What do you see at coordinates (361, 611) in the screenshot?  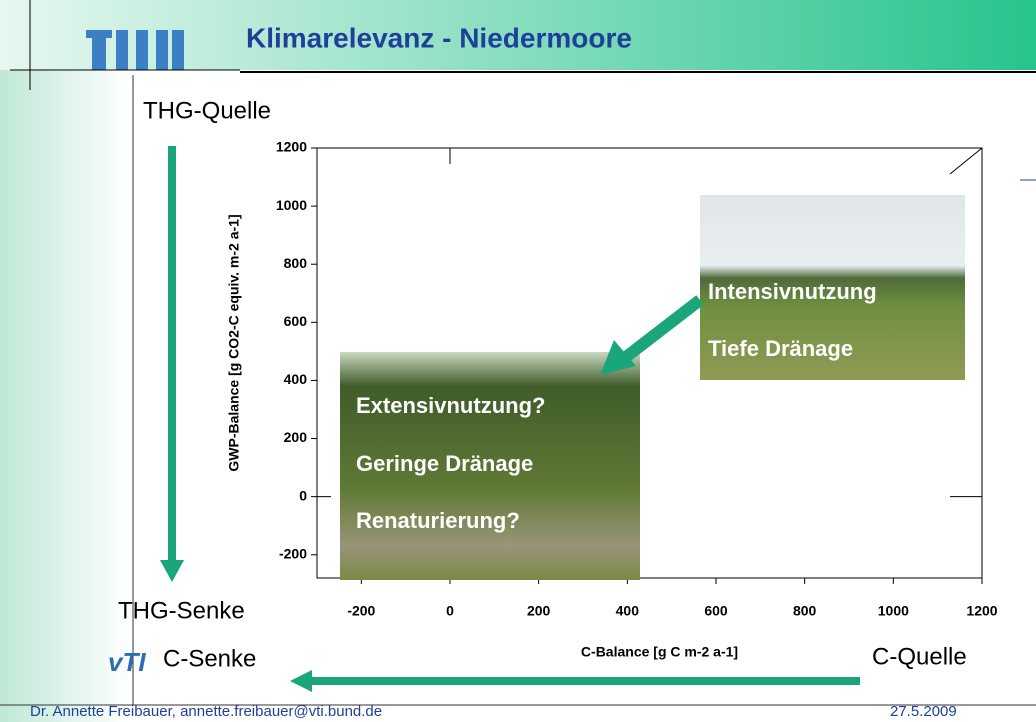 I see `x-tick-label: -200` at bounding box center [361, 611].